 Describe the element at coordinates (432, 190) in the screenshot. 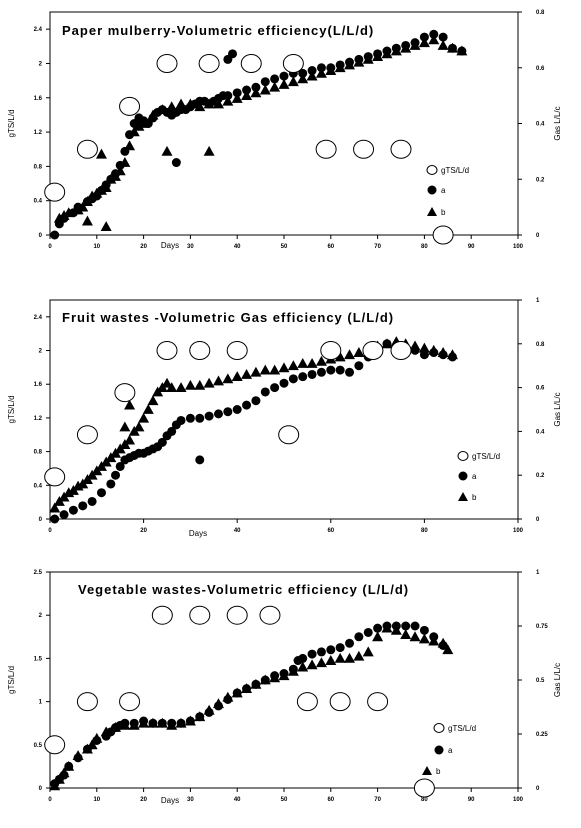

I see `legend-marker-filled-circle` at that location.